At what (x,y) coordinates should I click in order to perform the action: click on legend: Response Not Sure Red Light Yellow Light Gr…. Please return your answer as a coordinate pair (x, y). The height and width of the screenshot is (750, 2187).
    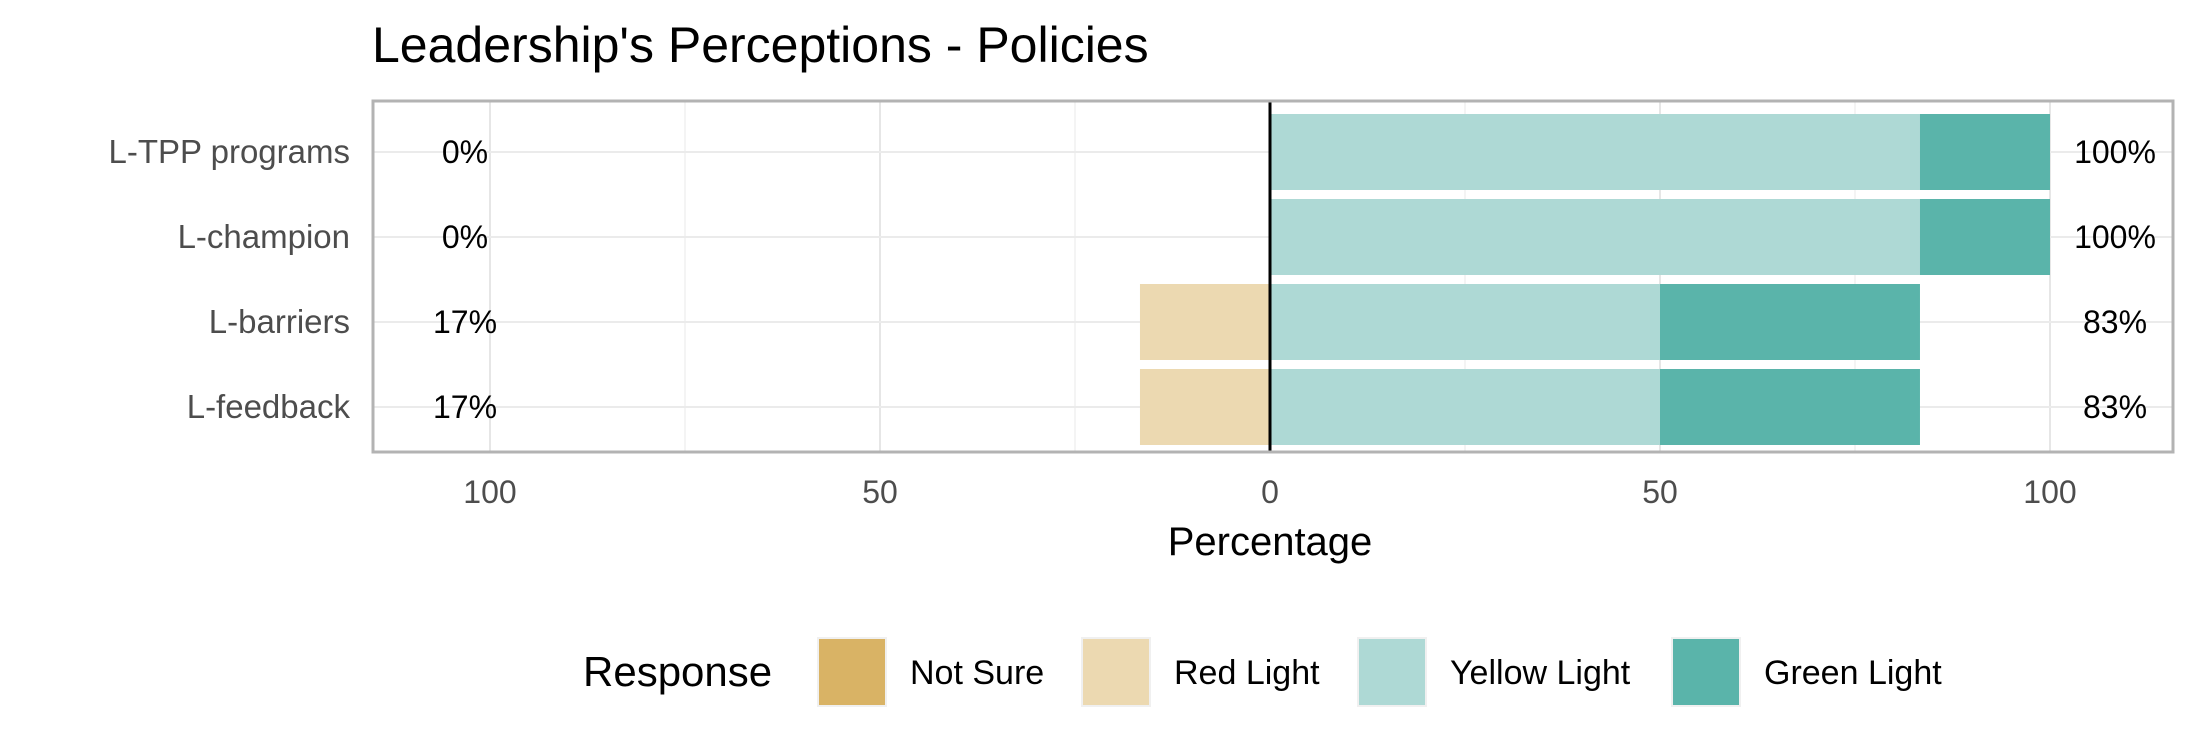
    Looking at the image, I should click on (1262, 672).